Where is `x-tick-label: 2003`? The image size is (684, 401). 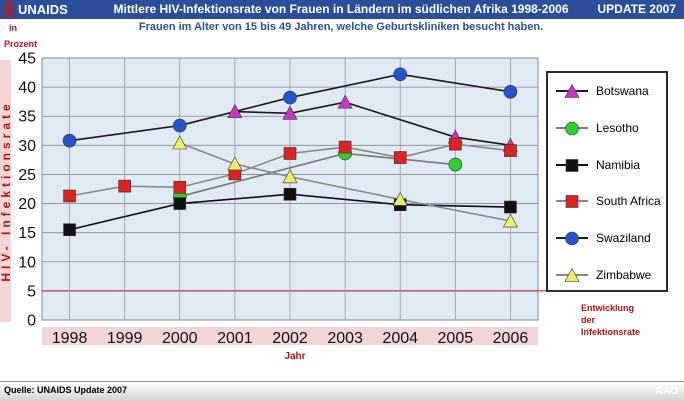
x-tick-label: 2003 is located at coordinates (345, 338).